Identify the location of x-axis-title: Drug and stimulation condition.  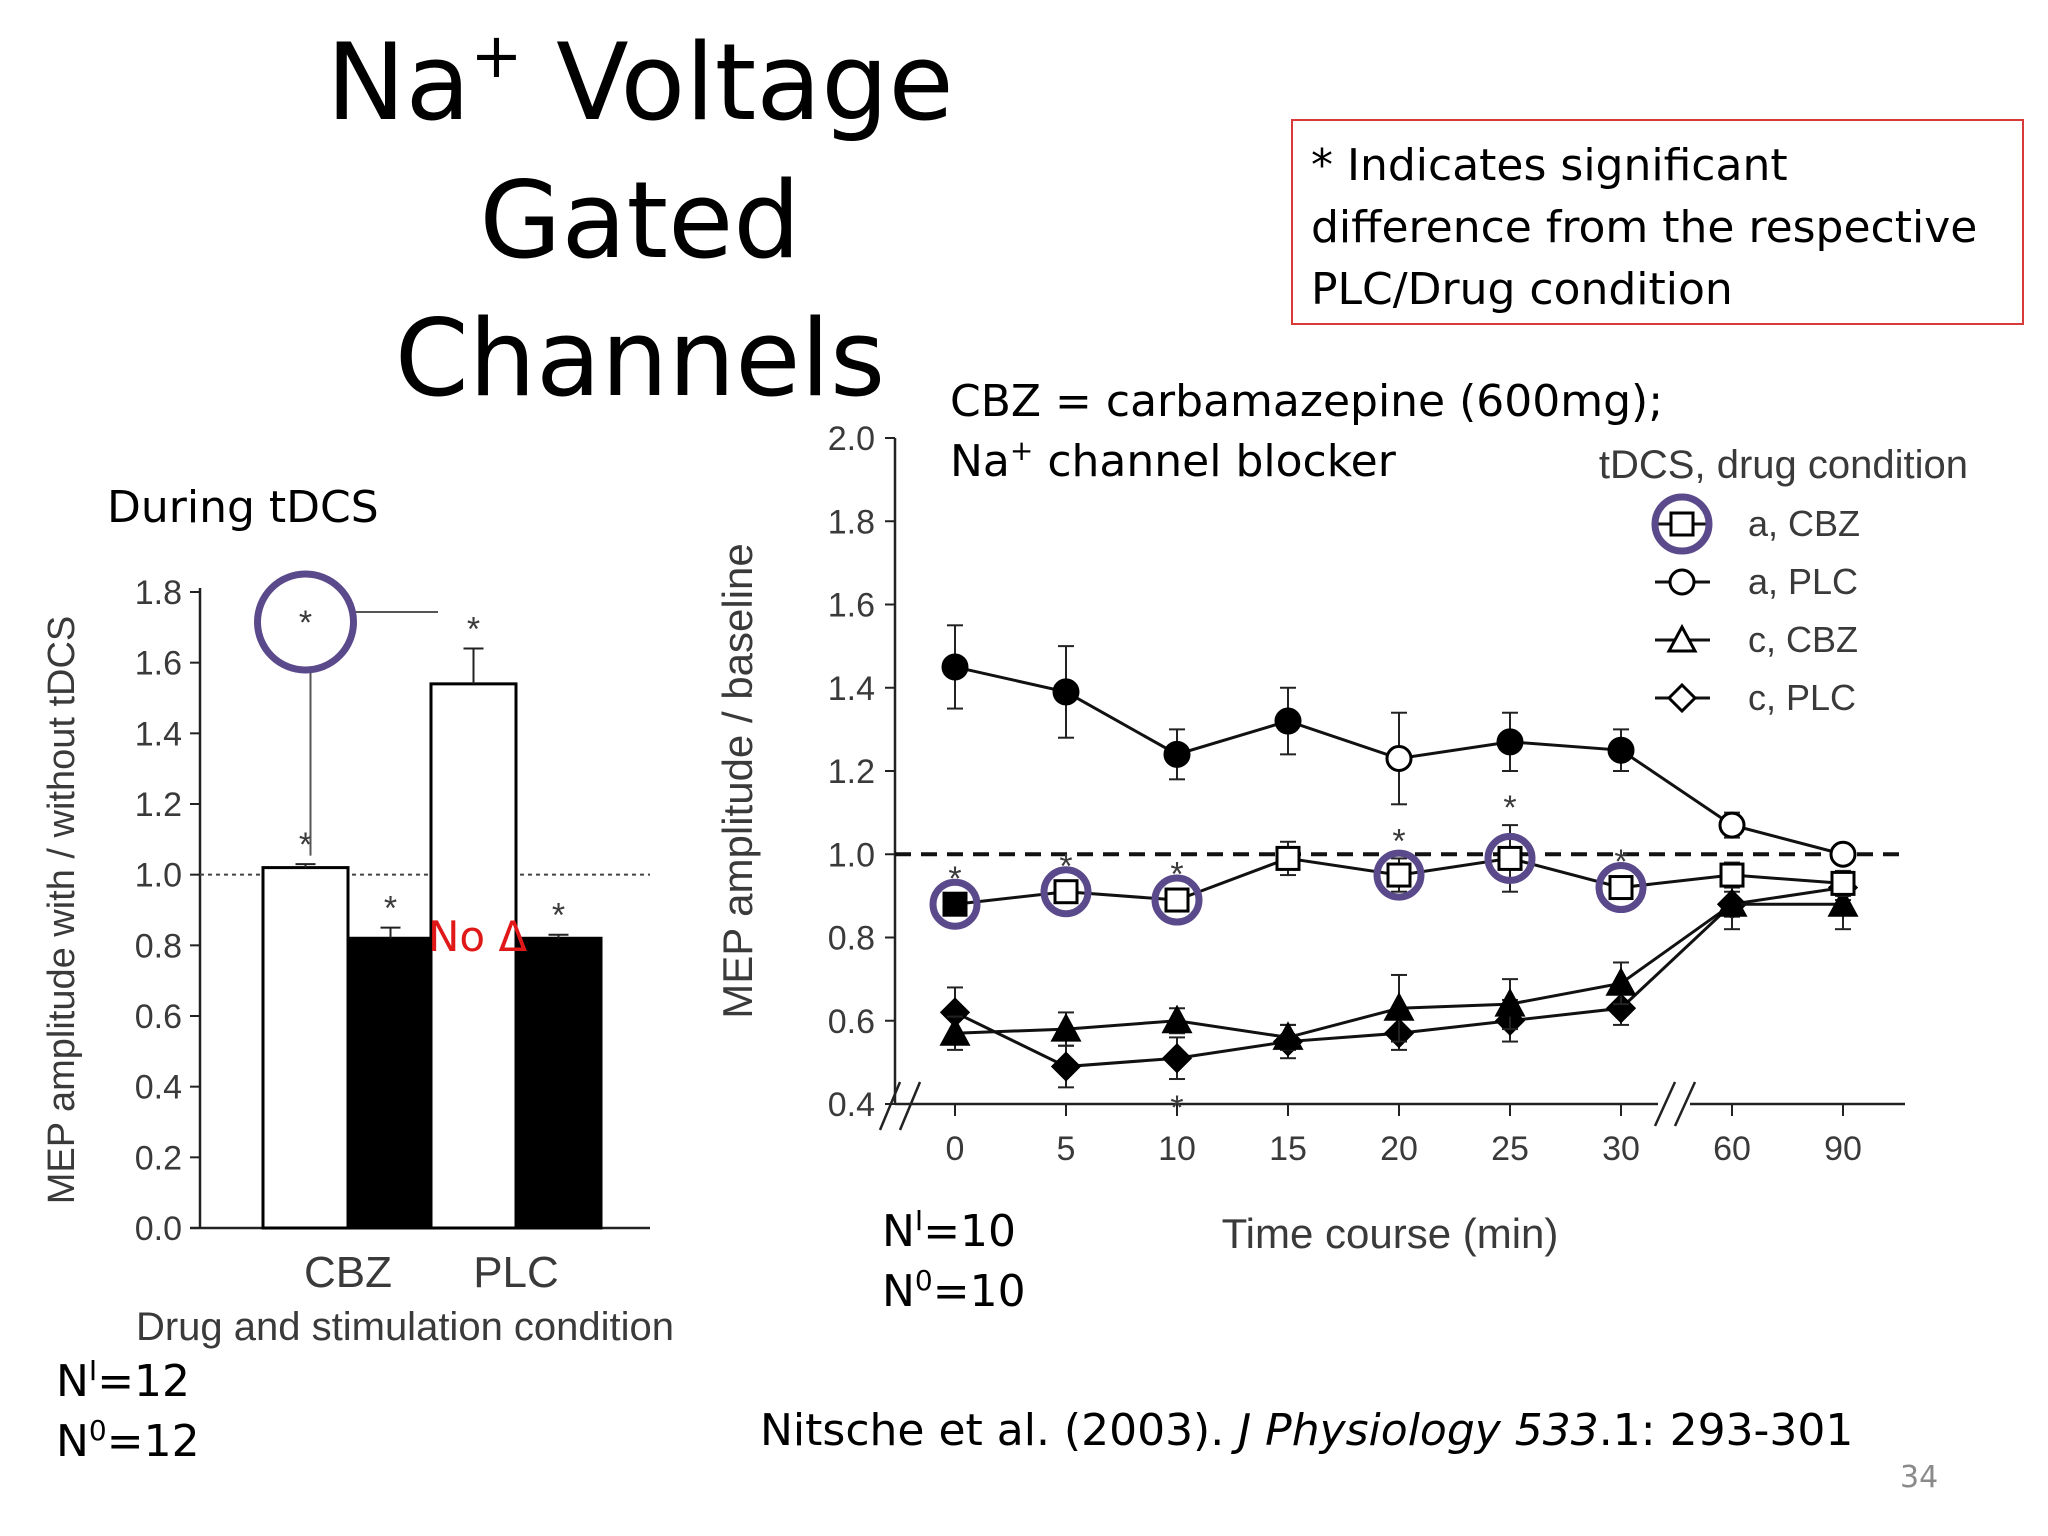
(405, 1327).